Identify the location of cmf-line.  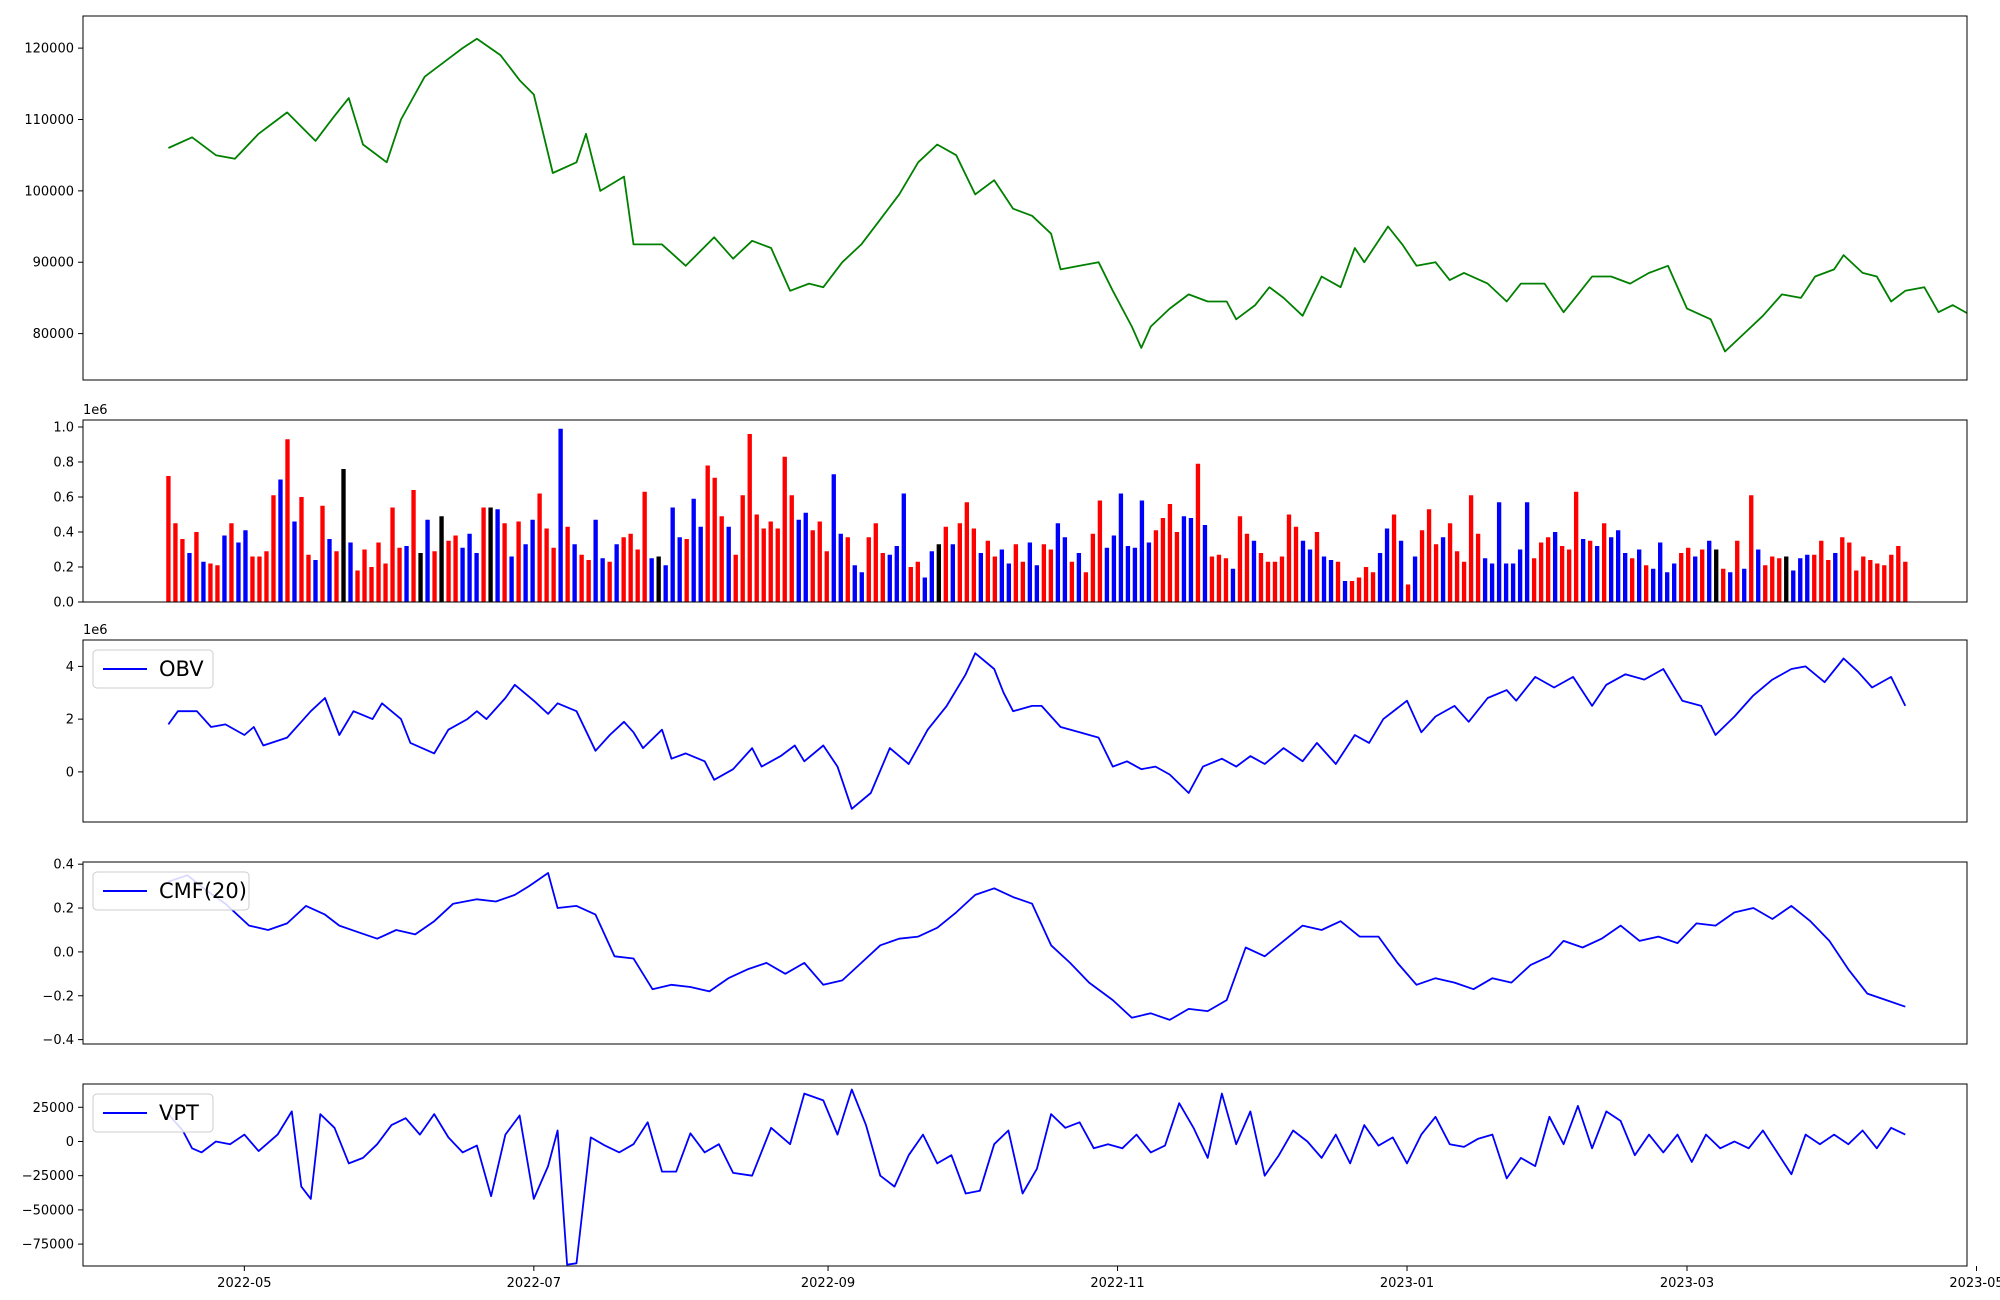
(1037, 946).